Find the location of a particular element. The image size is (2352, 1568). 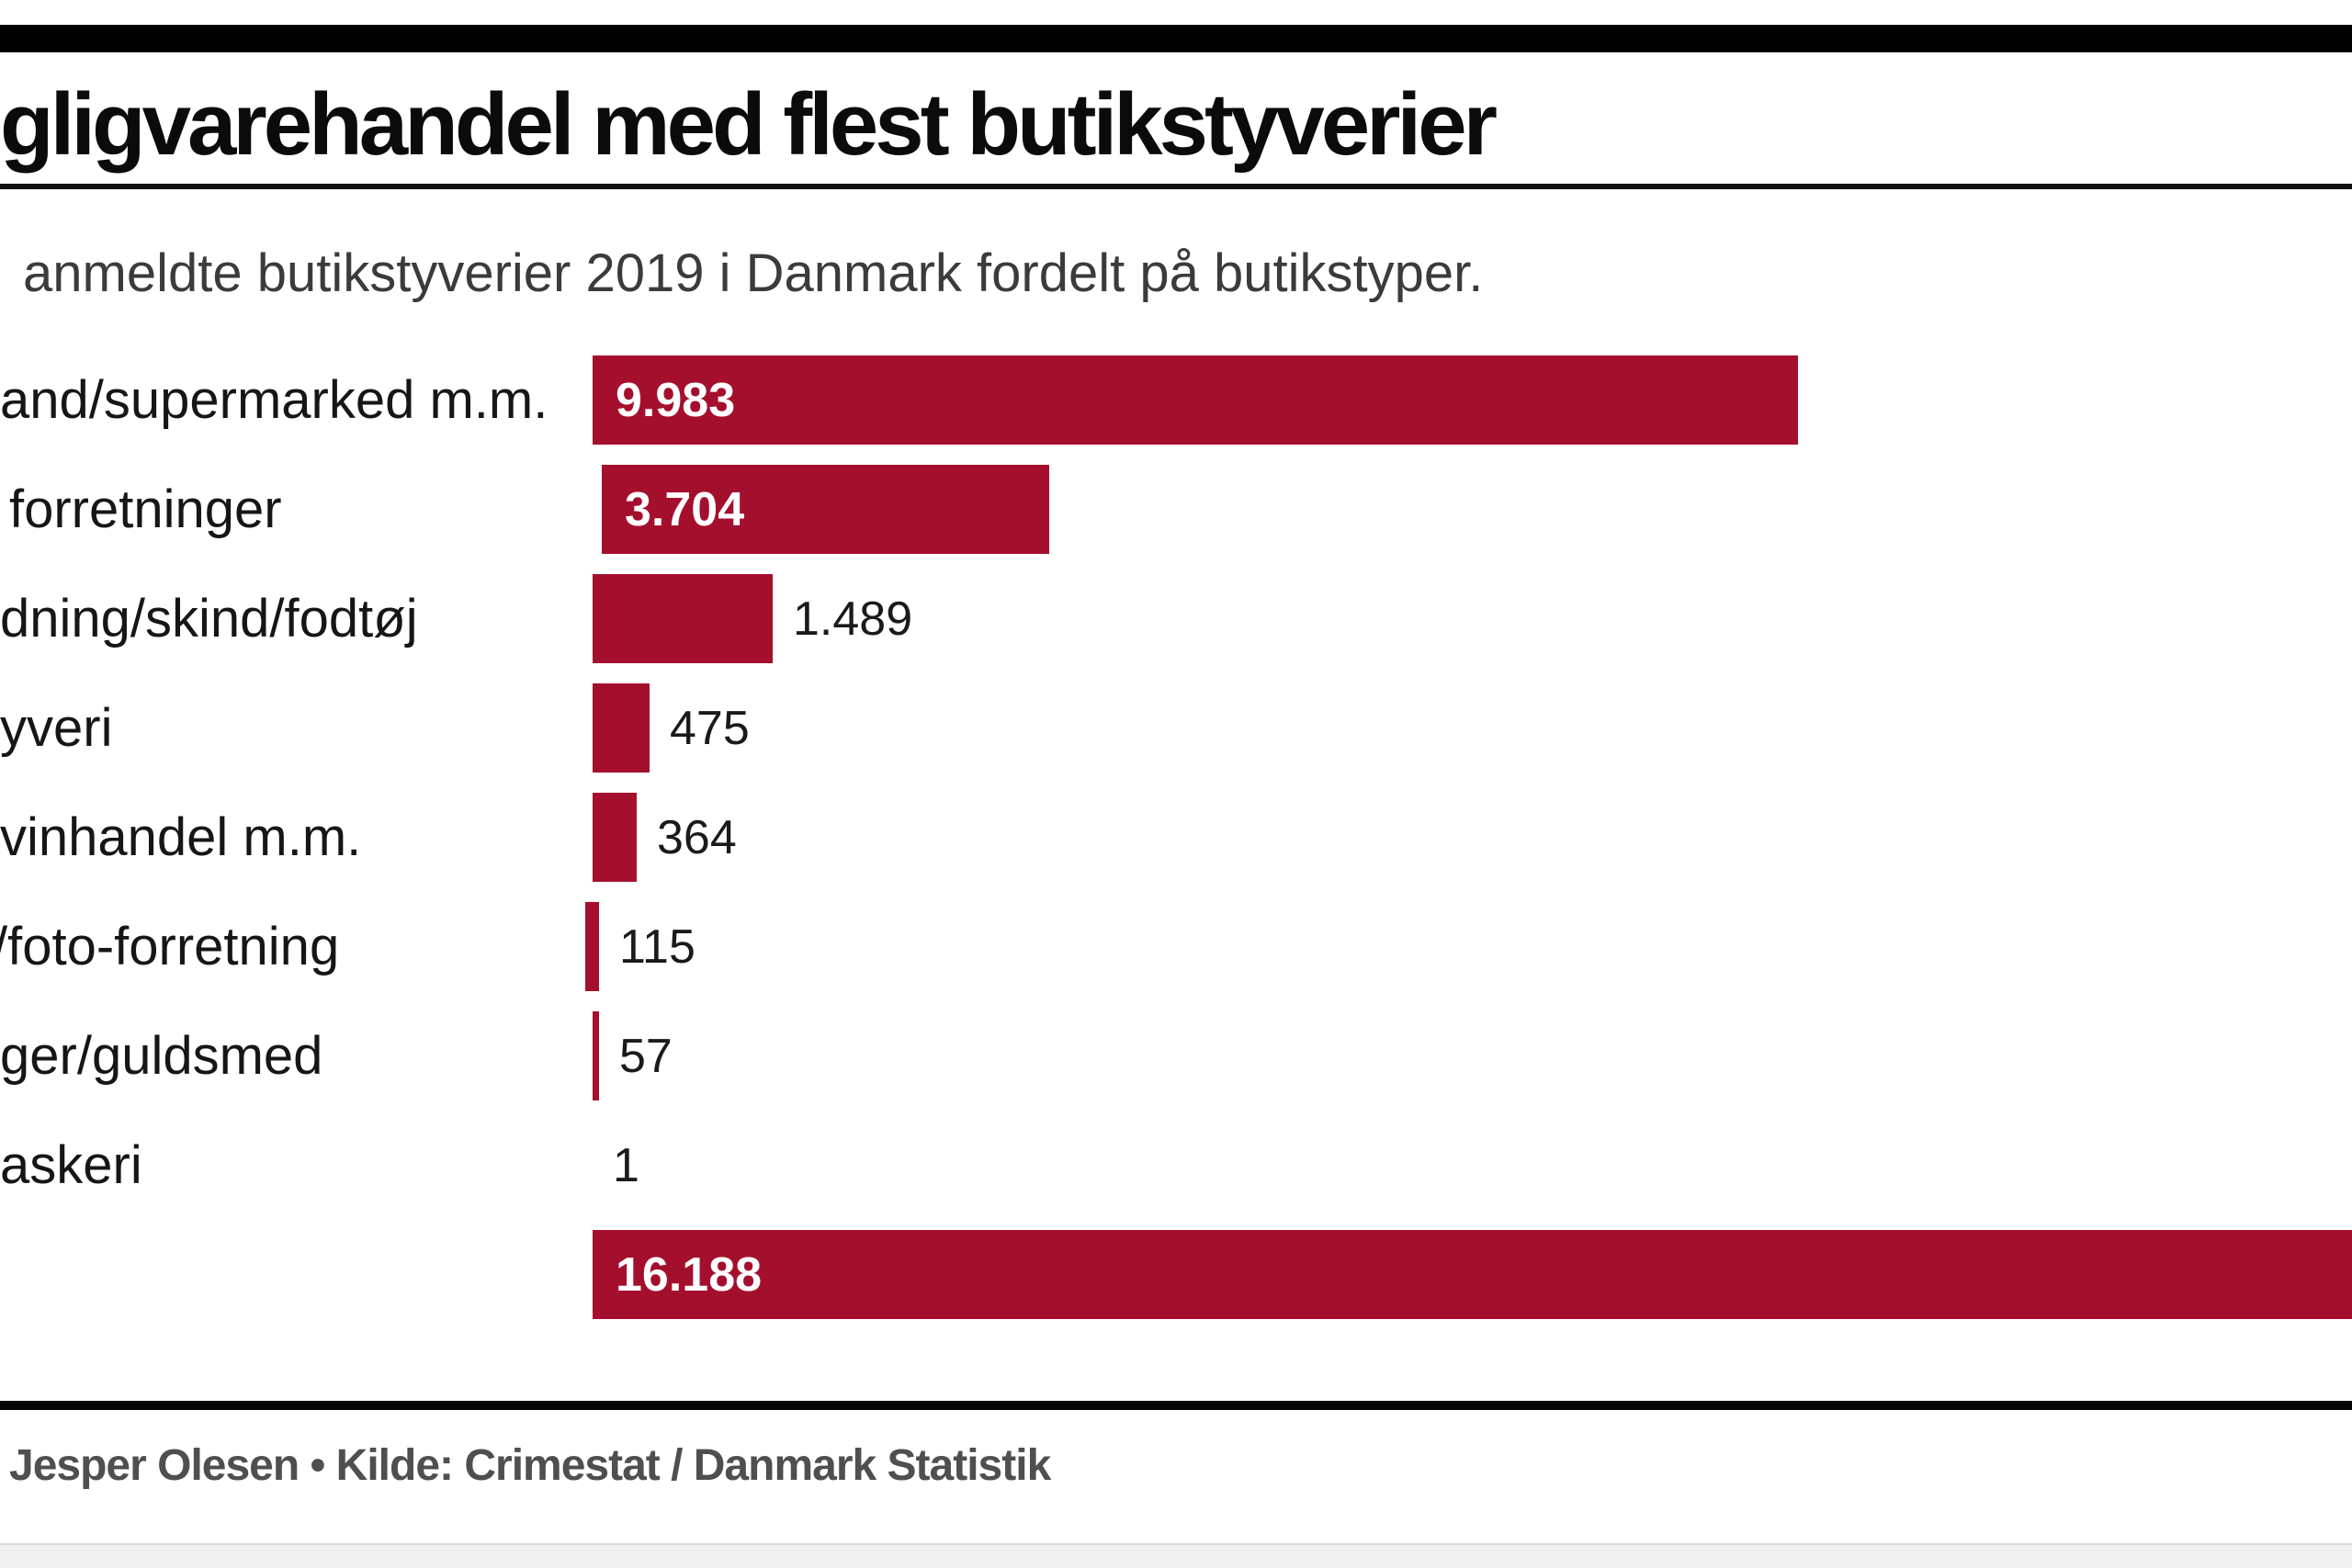

chart-row: dning/skind/fodtøj 1.489 is located at coordinates (1176, 628).